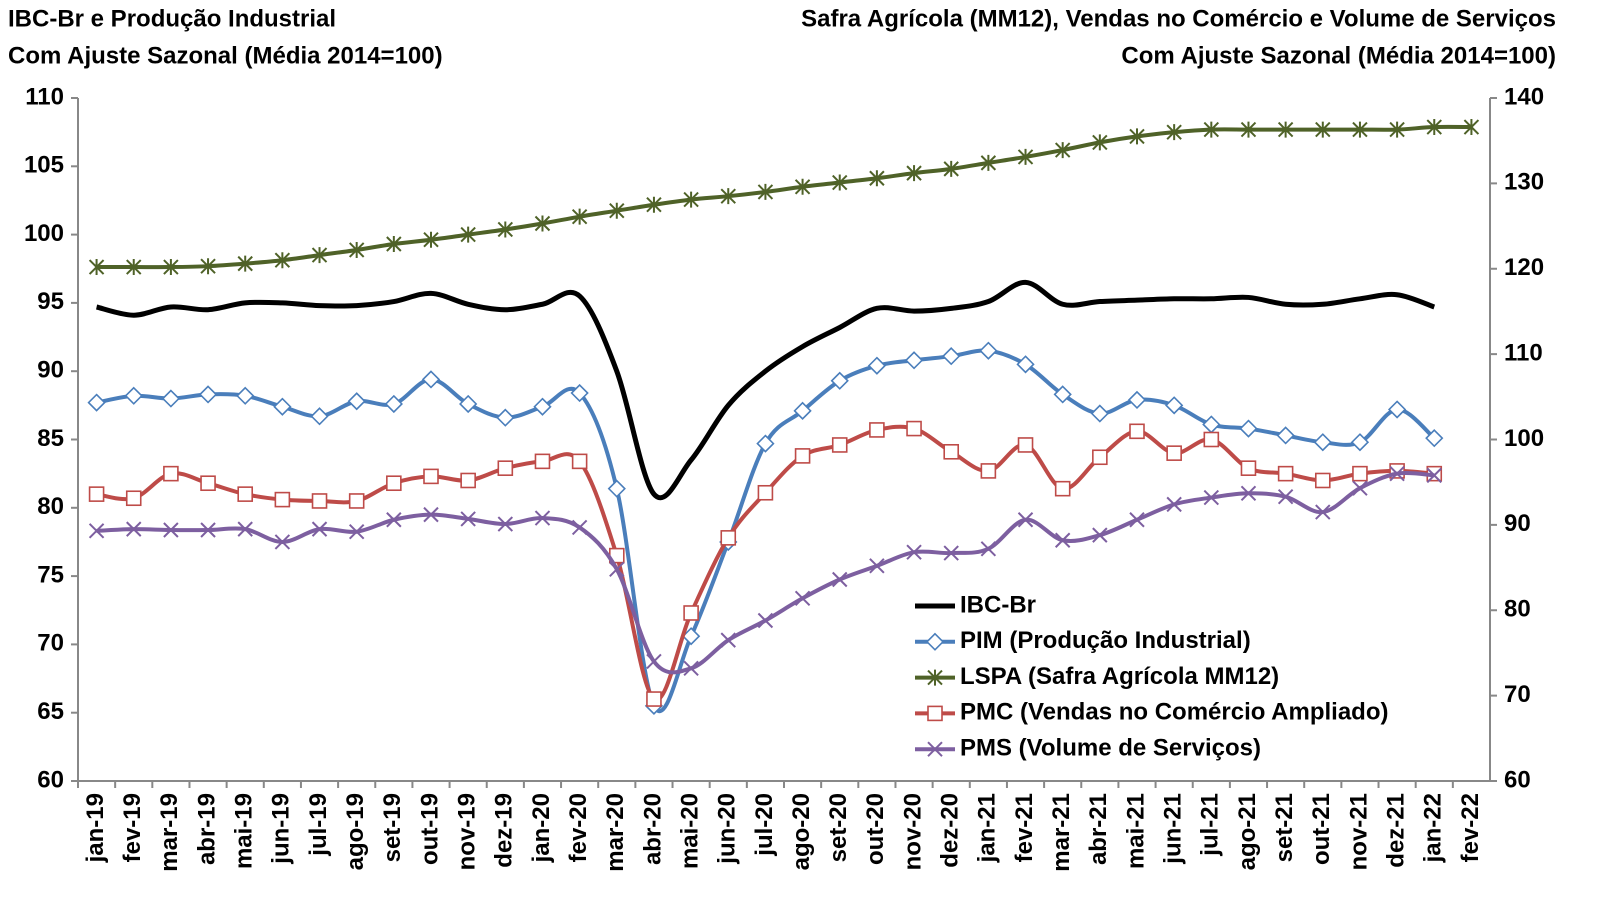 This screenshot has height=906, width=1600. Describe the element at coordinates (784, 197) in the screenshot. I see `series-line` at that location.